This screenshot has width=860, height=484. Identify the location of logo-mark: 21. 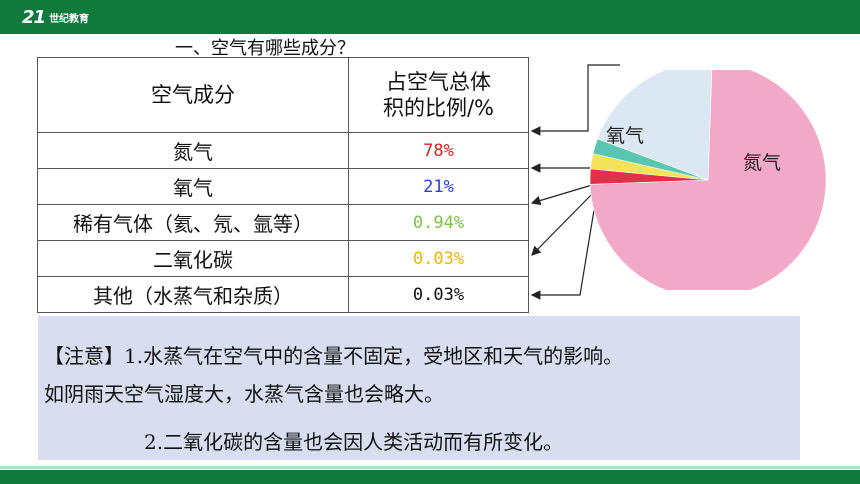
(34, 17).